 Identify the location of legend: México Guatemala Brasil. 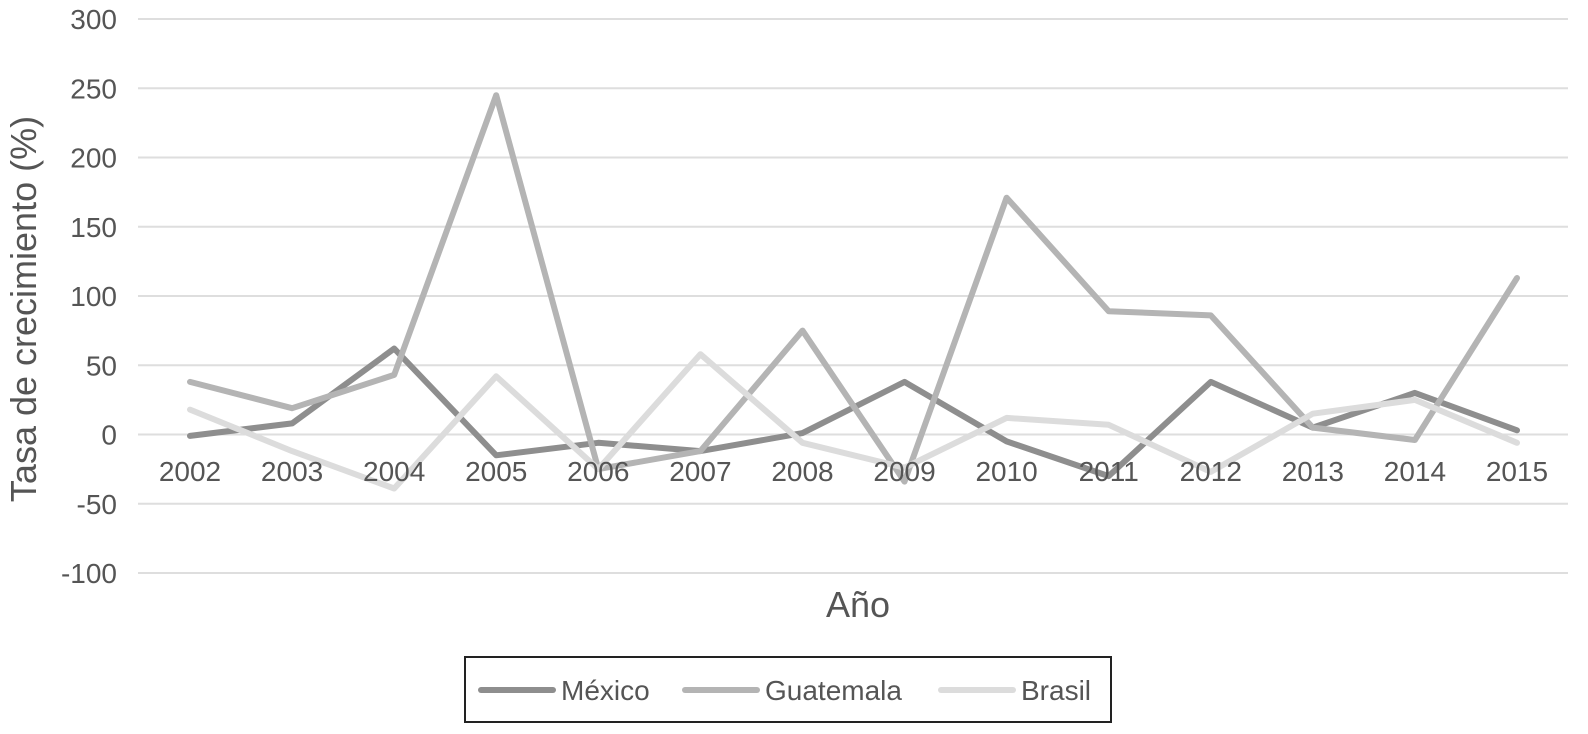
(788, 689).